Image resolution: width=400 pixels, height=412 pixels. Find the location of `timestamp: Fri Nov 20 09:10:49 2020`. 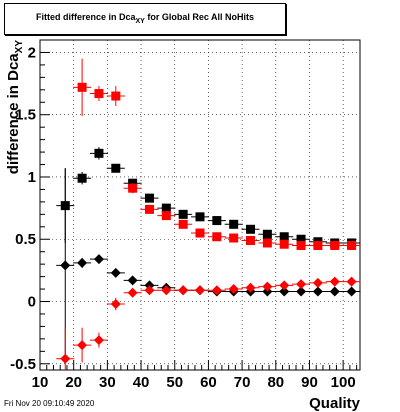

timestamp: Fri Nov 20 09:10:49 2020 is located at coordinates (49, 403).